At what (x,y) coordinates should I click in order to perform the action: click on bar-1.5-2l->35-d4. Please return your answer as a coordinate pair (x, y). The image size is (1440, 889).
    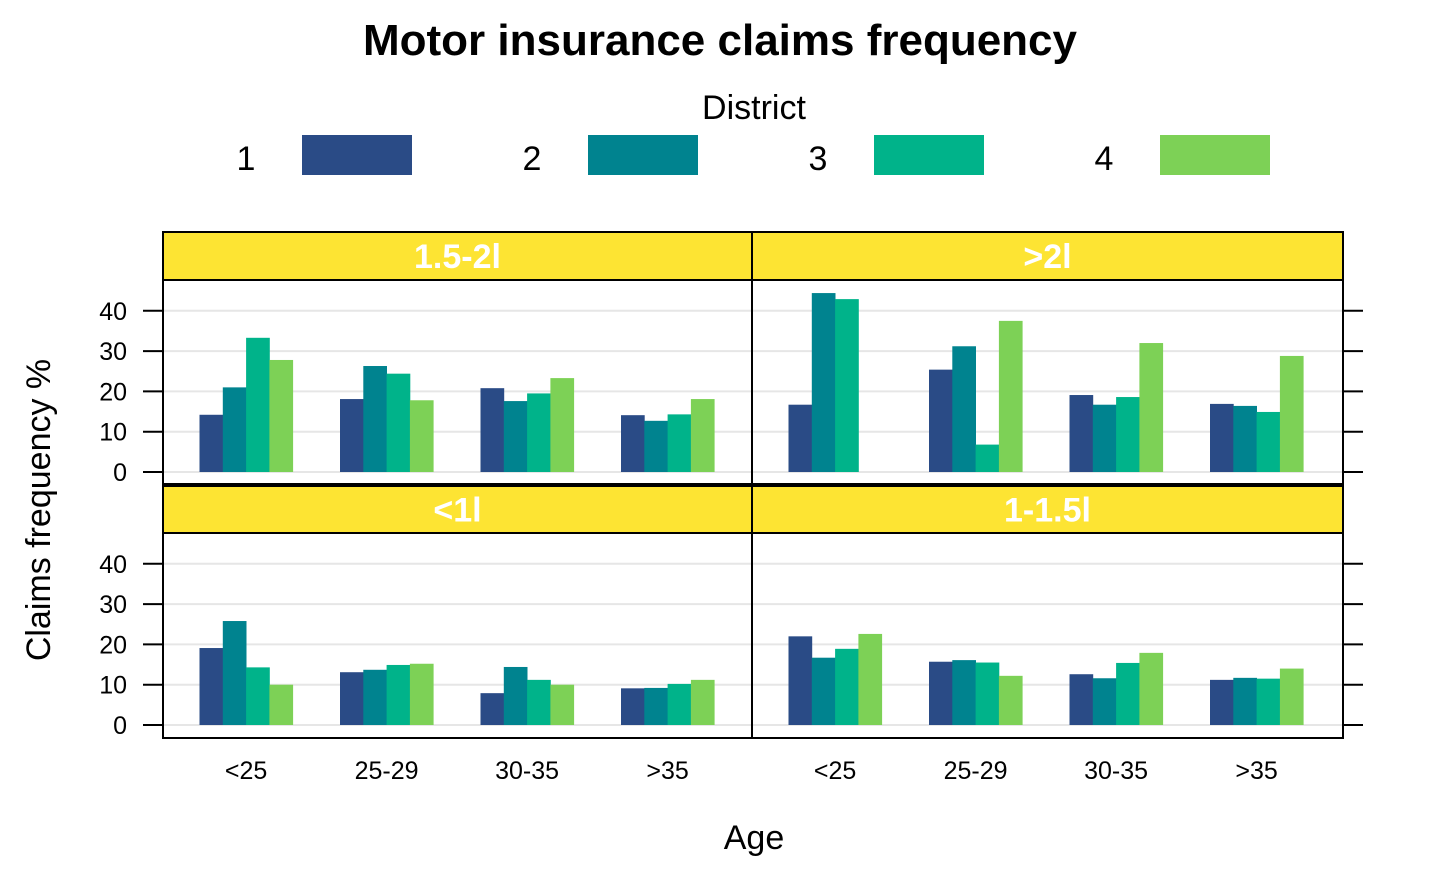
    Looking at the image, I should click on (702, 435).